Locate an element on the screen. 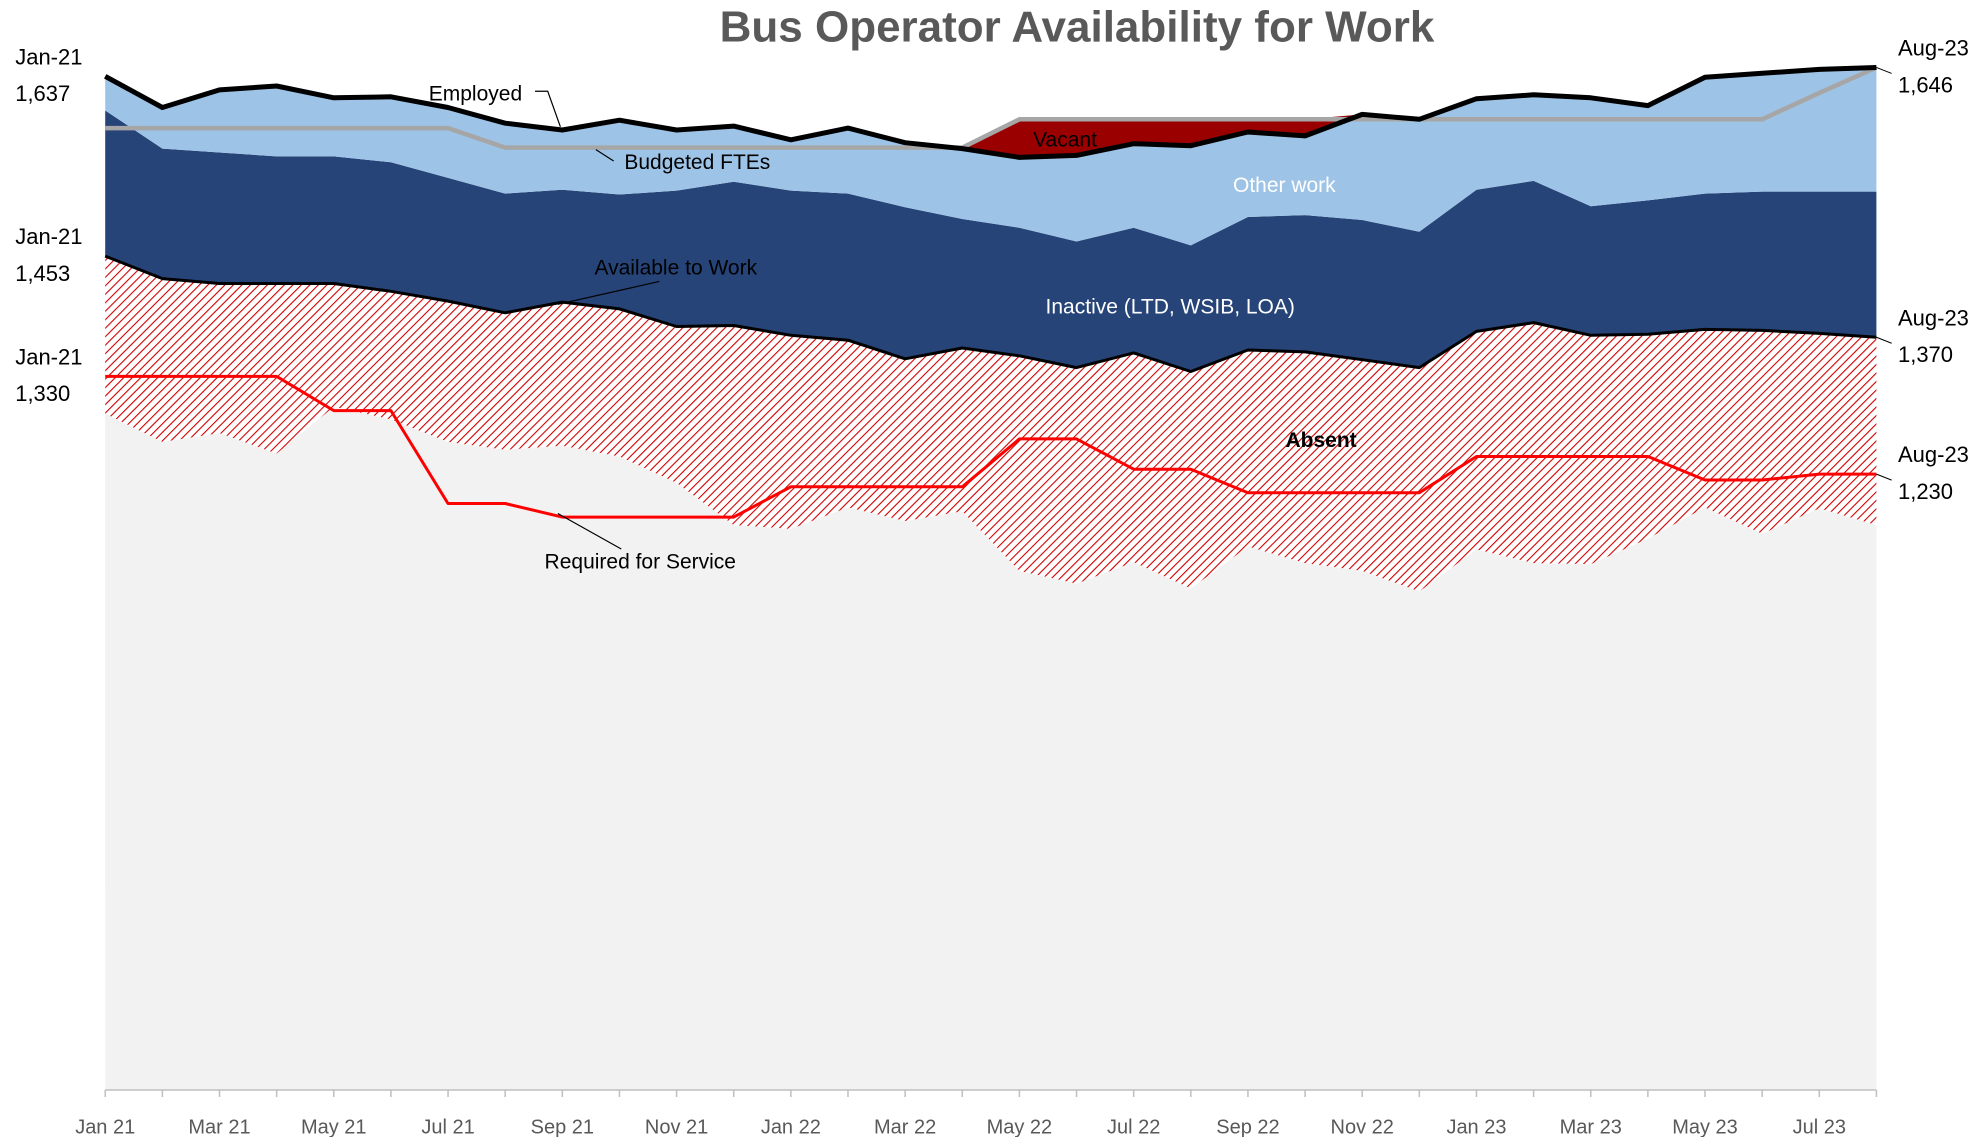  x-tick-label: Nov 22 is located at coordinates (1362, 1126).